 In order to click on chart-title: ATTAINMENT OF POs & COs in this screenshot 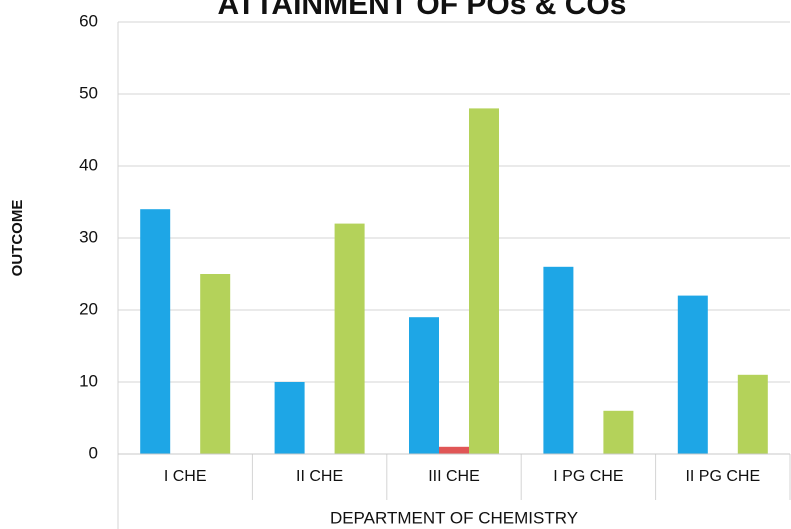, I will do `click(422, 10)`.